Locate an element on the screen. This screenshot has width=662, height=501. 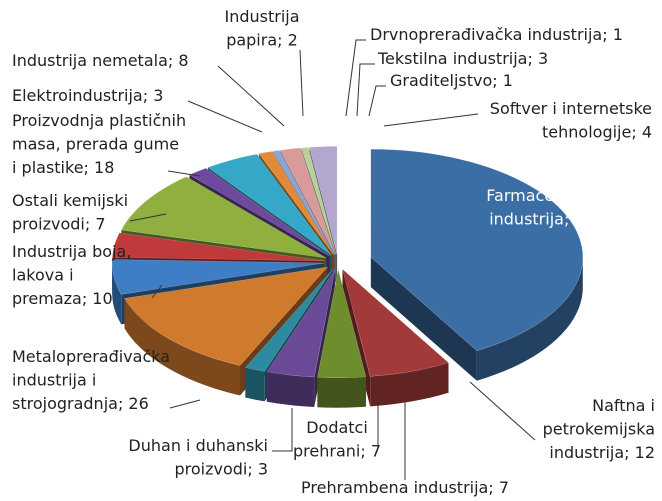
label-line: premaza; 10 is located at coordinates (62, 298).